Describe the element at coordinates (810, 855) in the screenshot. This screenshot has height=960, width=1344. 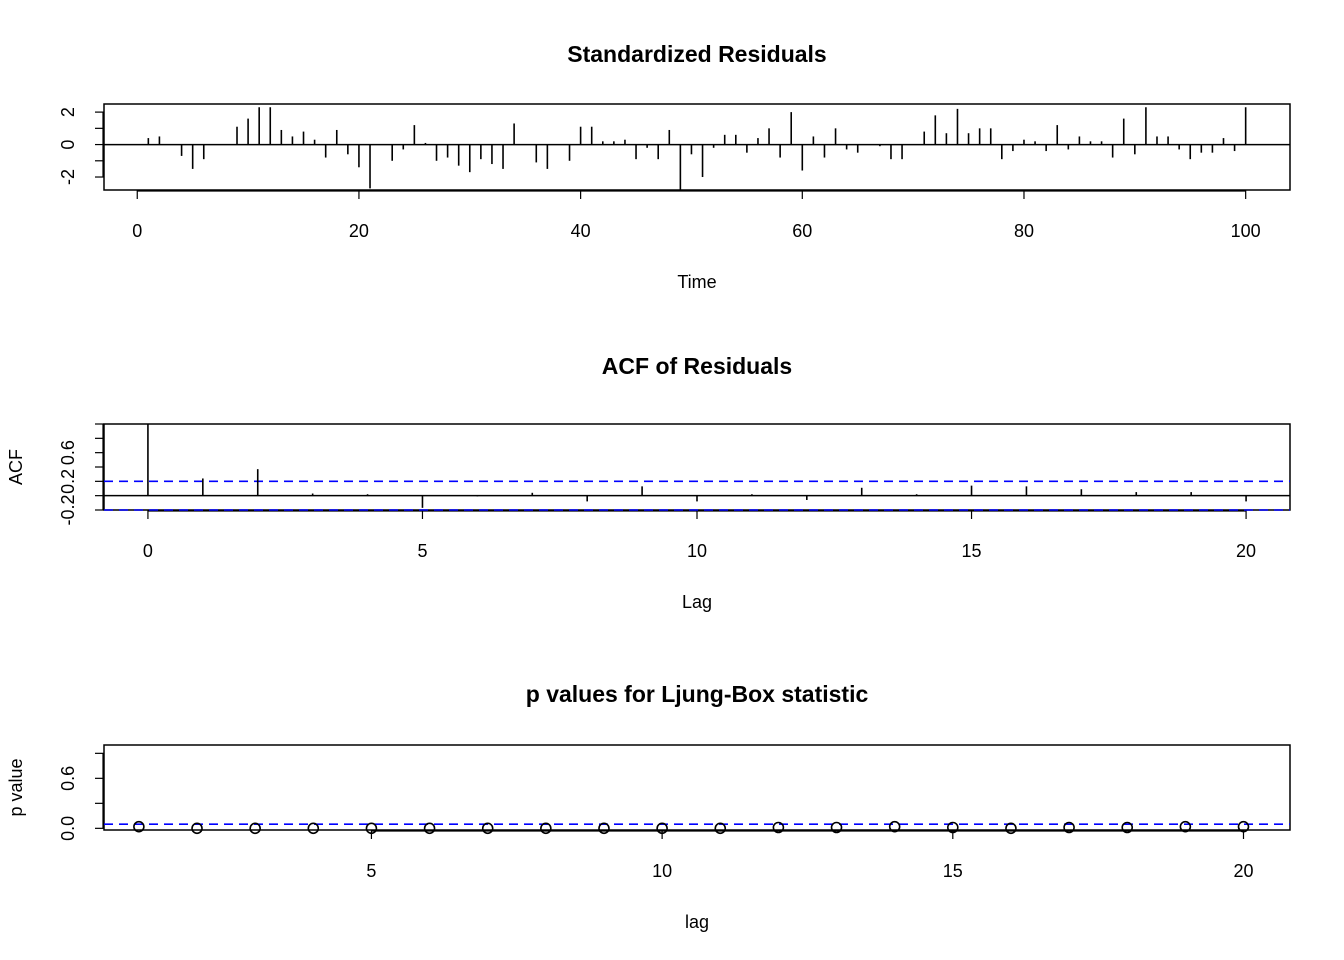
I see `x-axis: 5 10 15 20` at that location.